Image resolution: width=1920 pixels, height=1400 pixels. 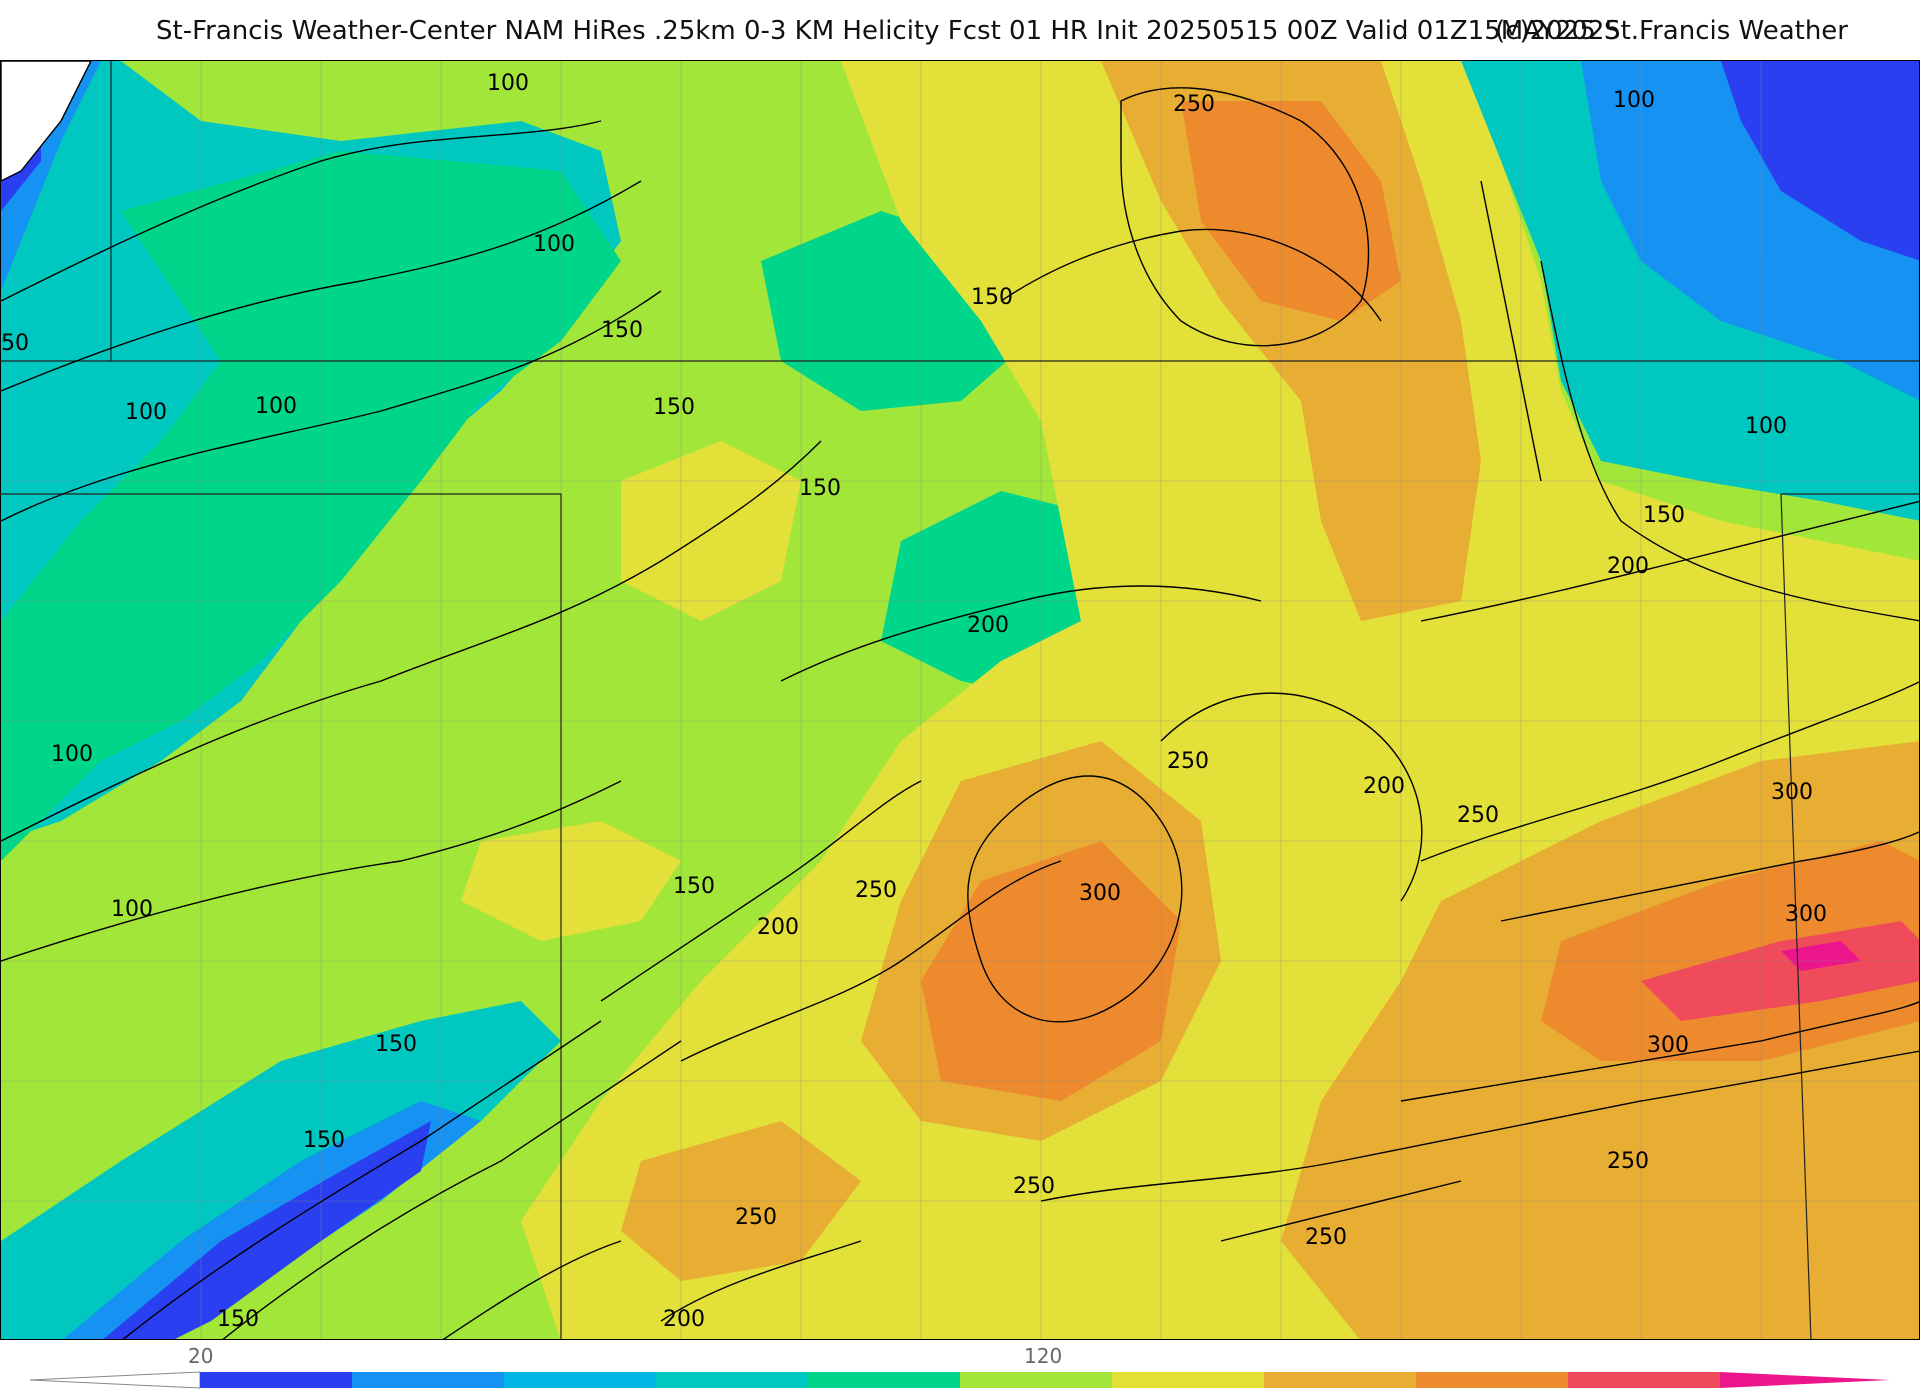 What do you see at coordinates (960, 1370) in the screenshot?
I see `color-legend: 20 120` at bounding box center [960, 1370].